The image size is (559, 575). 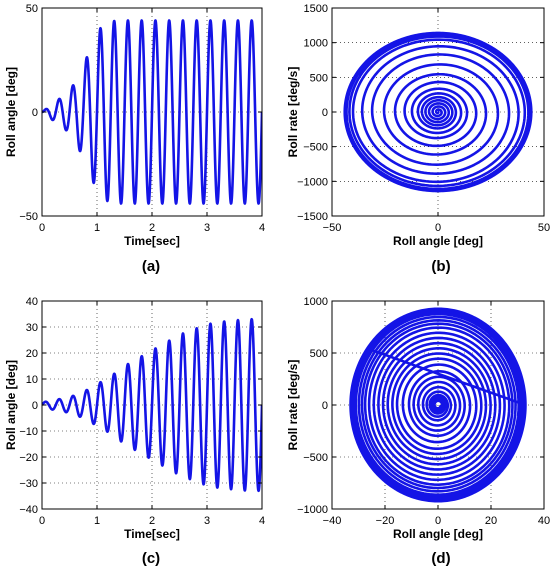 What do you see at coordinates (151, 558) in the screenshot?
I see `caption-c: (c)` at bounding box center [151, 558].